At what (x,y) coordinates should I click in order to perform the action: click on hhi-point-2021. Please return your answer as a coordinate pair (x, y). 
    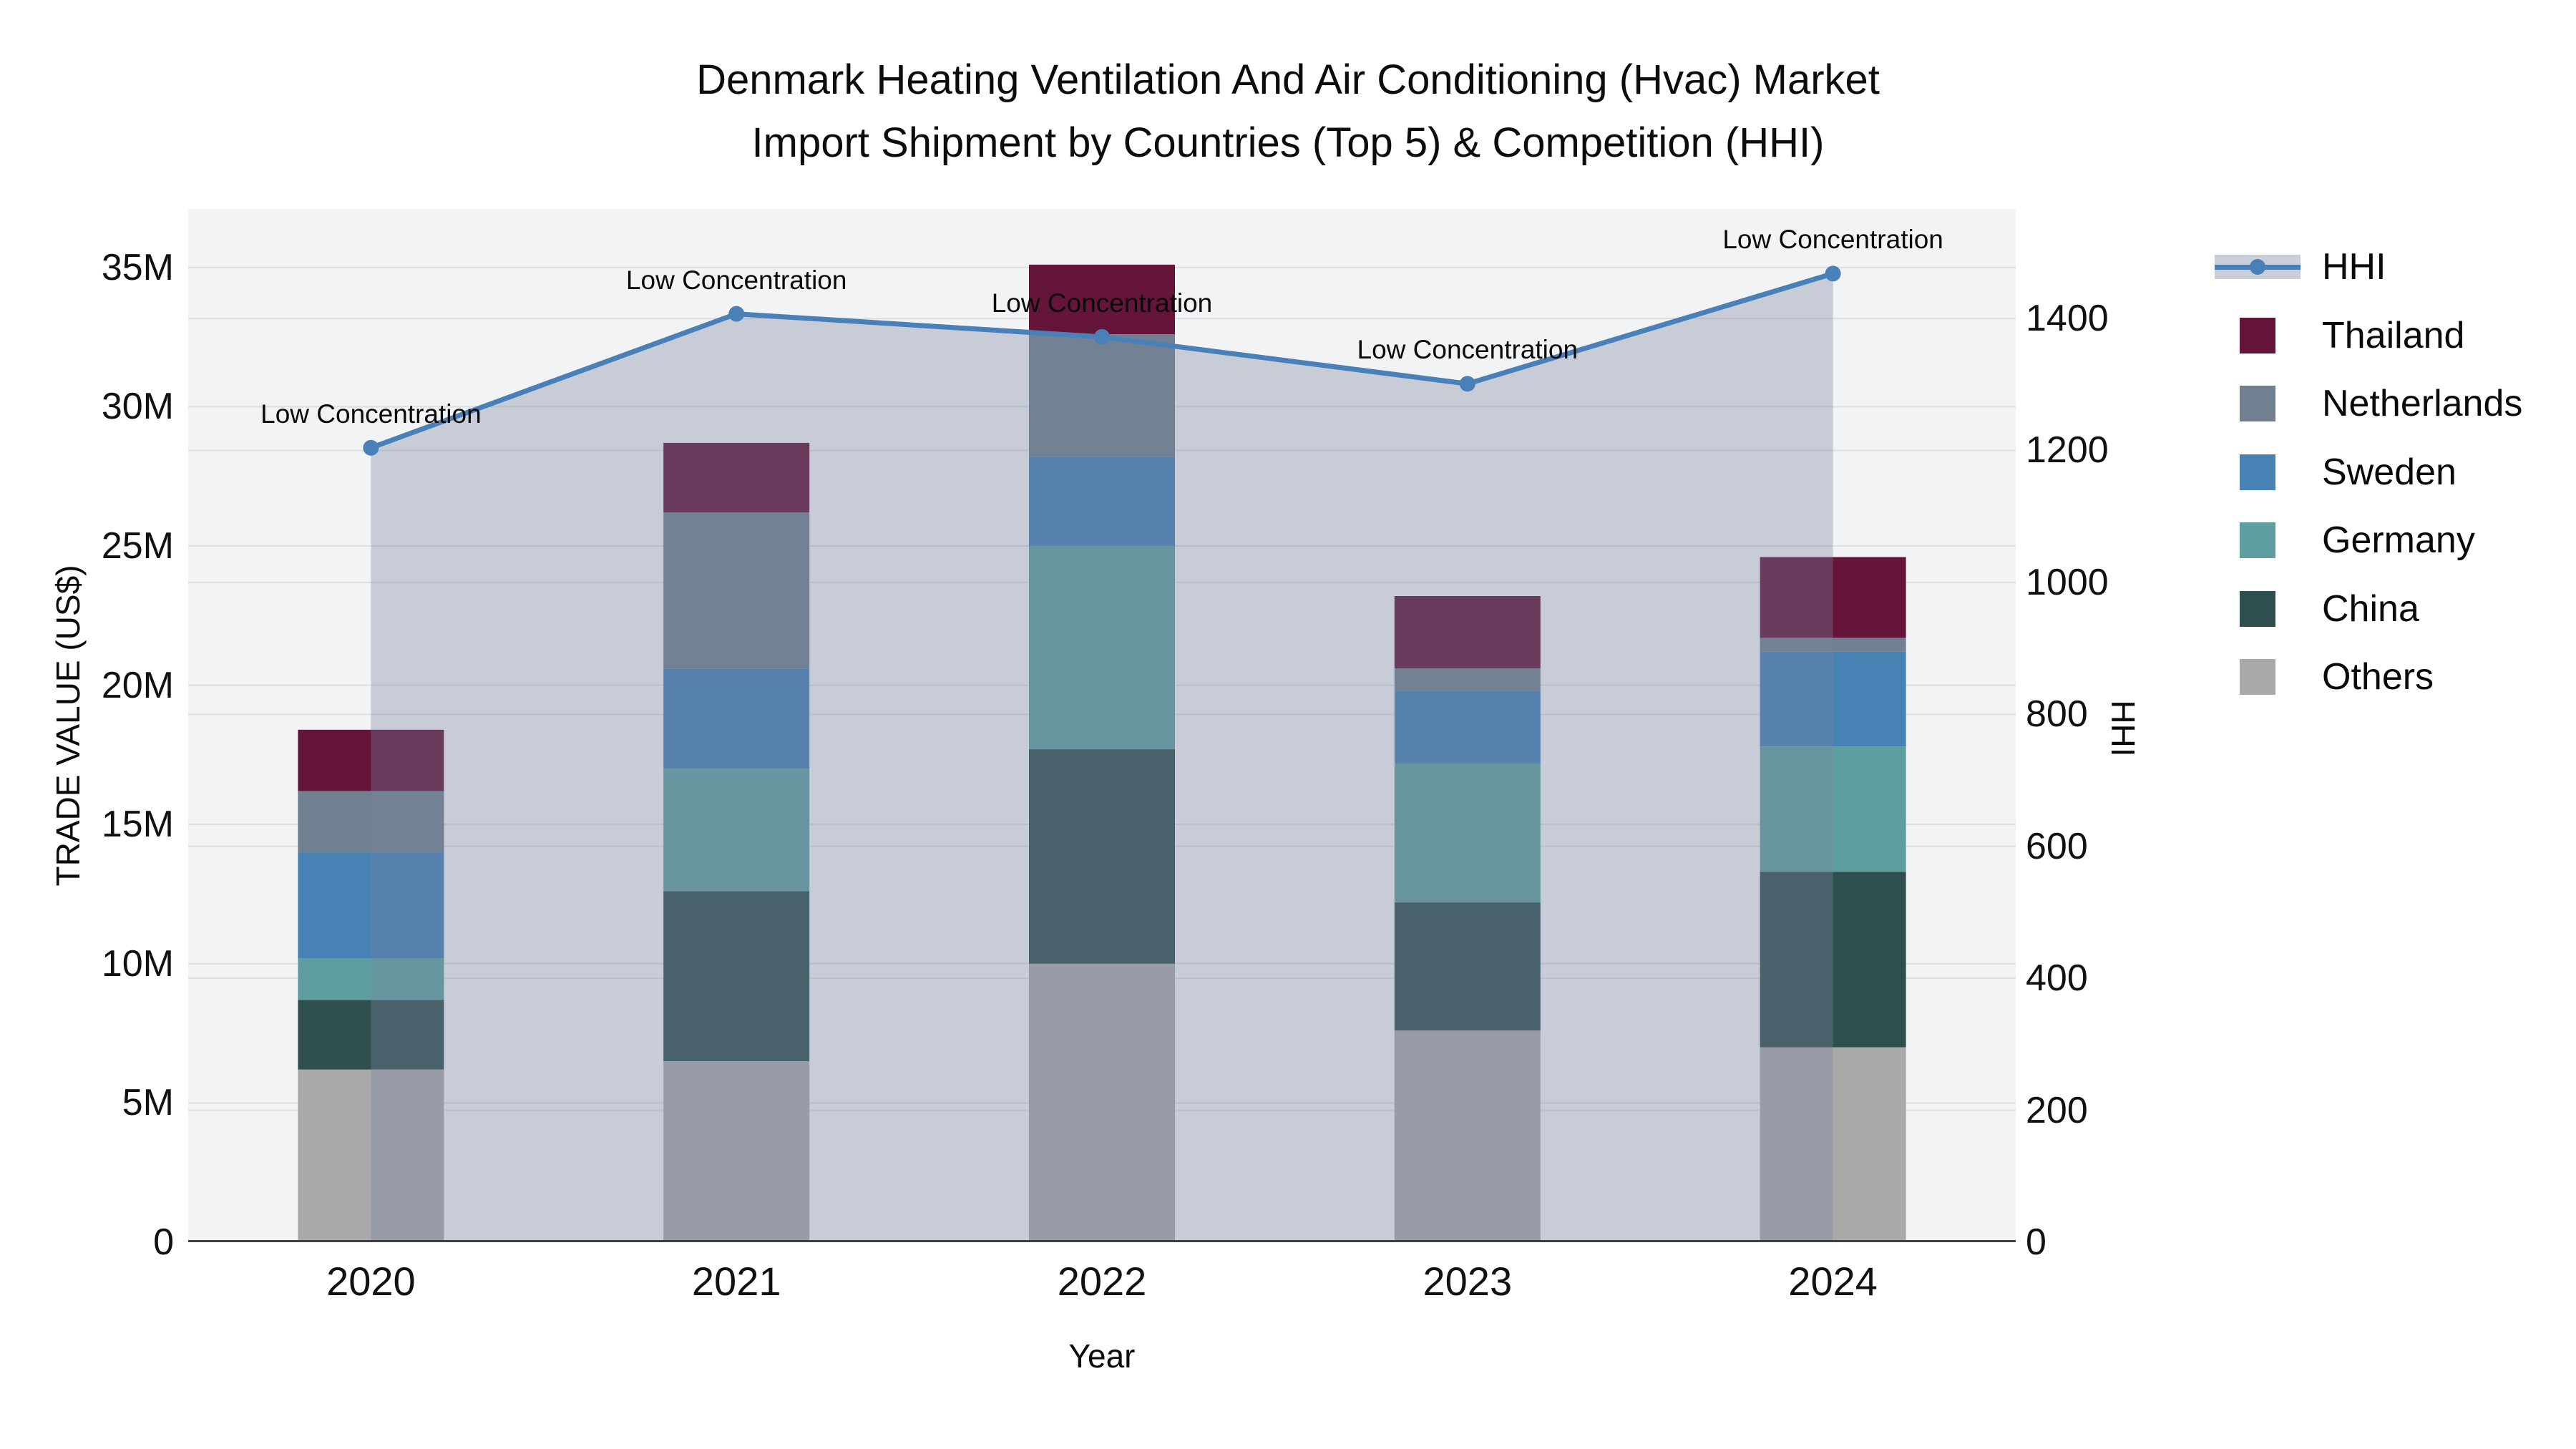
    Looking at the image, I should click on (736, 314).